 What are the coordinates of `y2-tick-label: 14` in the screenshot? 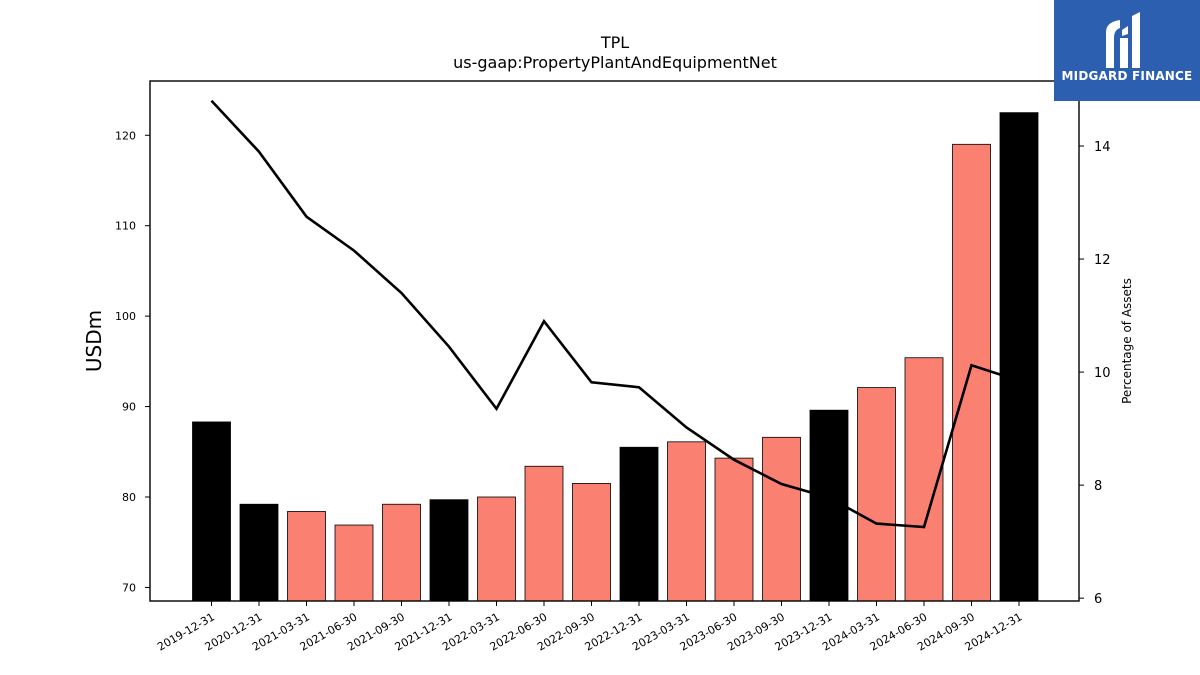 It's located at (1102, 147).